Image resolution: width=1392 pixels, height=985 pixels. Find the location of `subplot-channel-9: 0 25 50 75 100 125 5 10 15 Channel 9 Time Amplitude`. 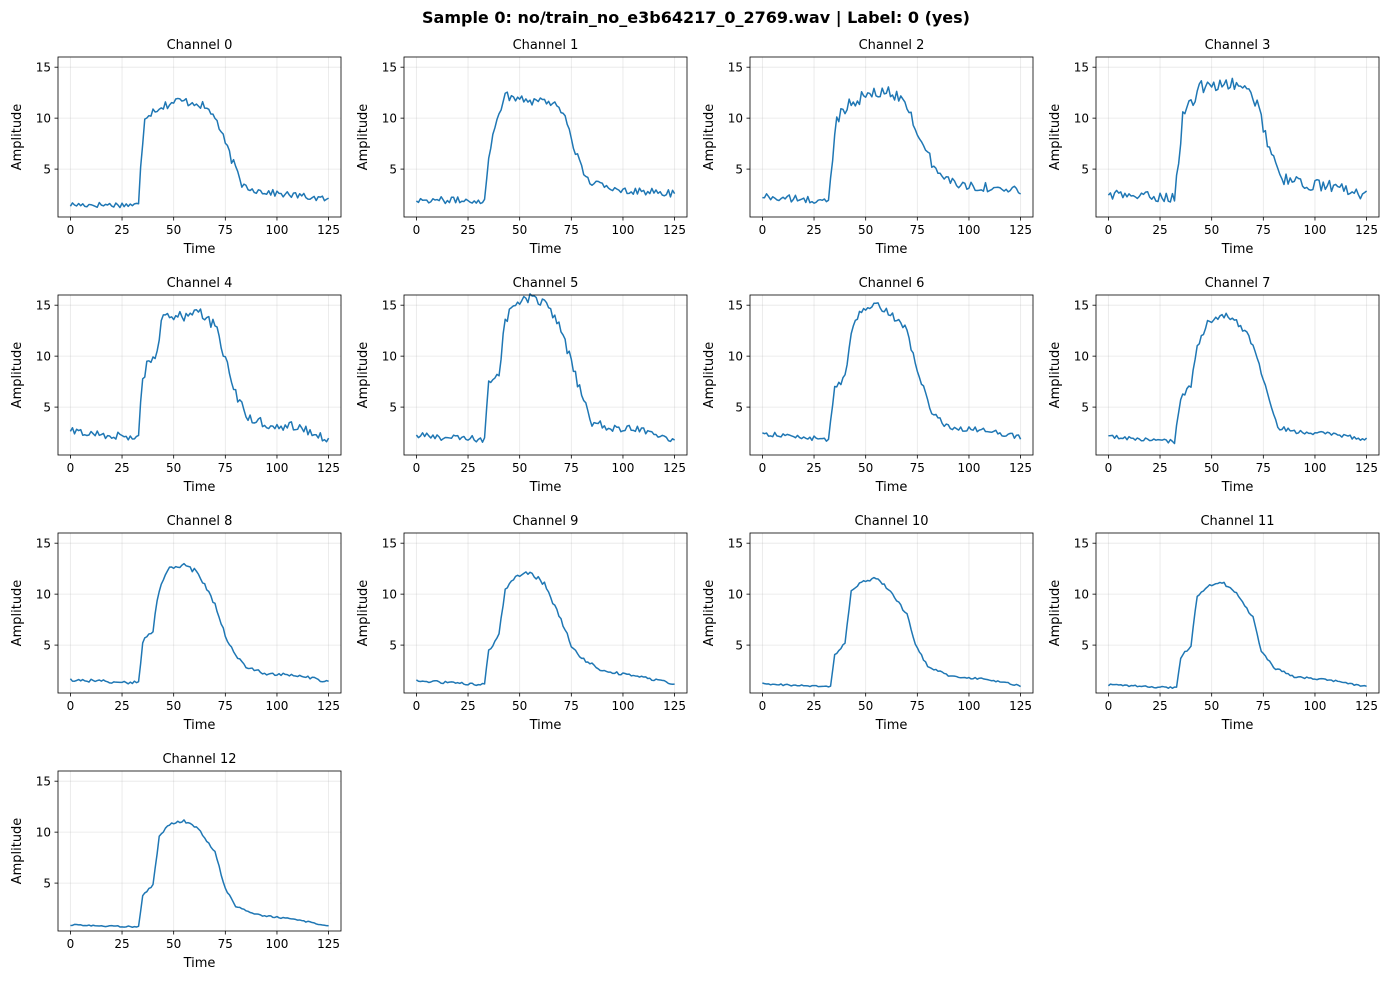

subplot-channel-9: 0 25 50 75 100 125 5 10 15 Channel 9 Time Amplitude is located at coordinates (522, 623).